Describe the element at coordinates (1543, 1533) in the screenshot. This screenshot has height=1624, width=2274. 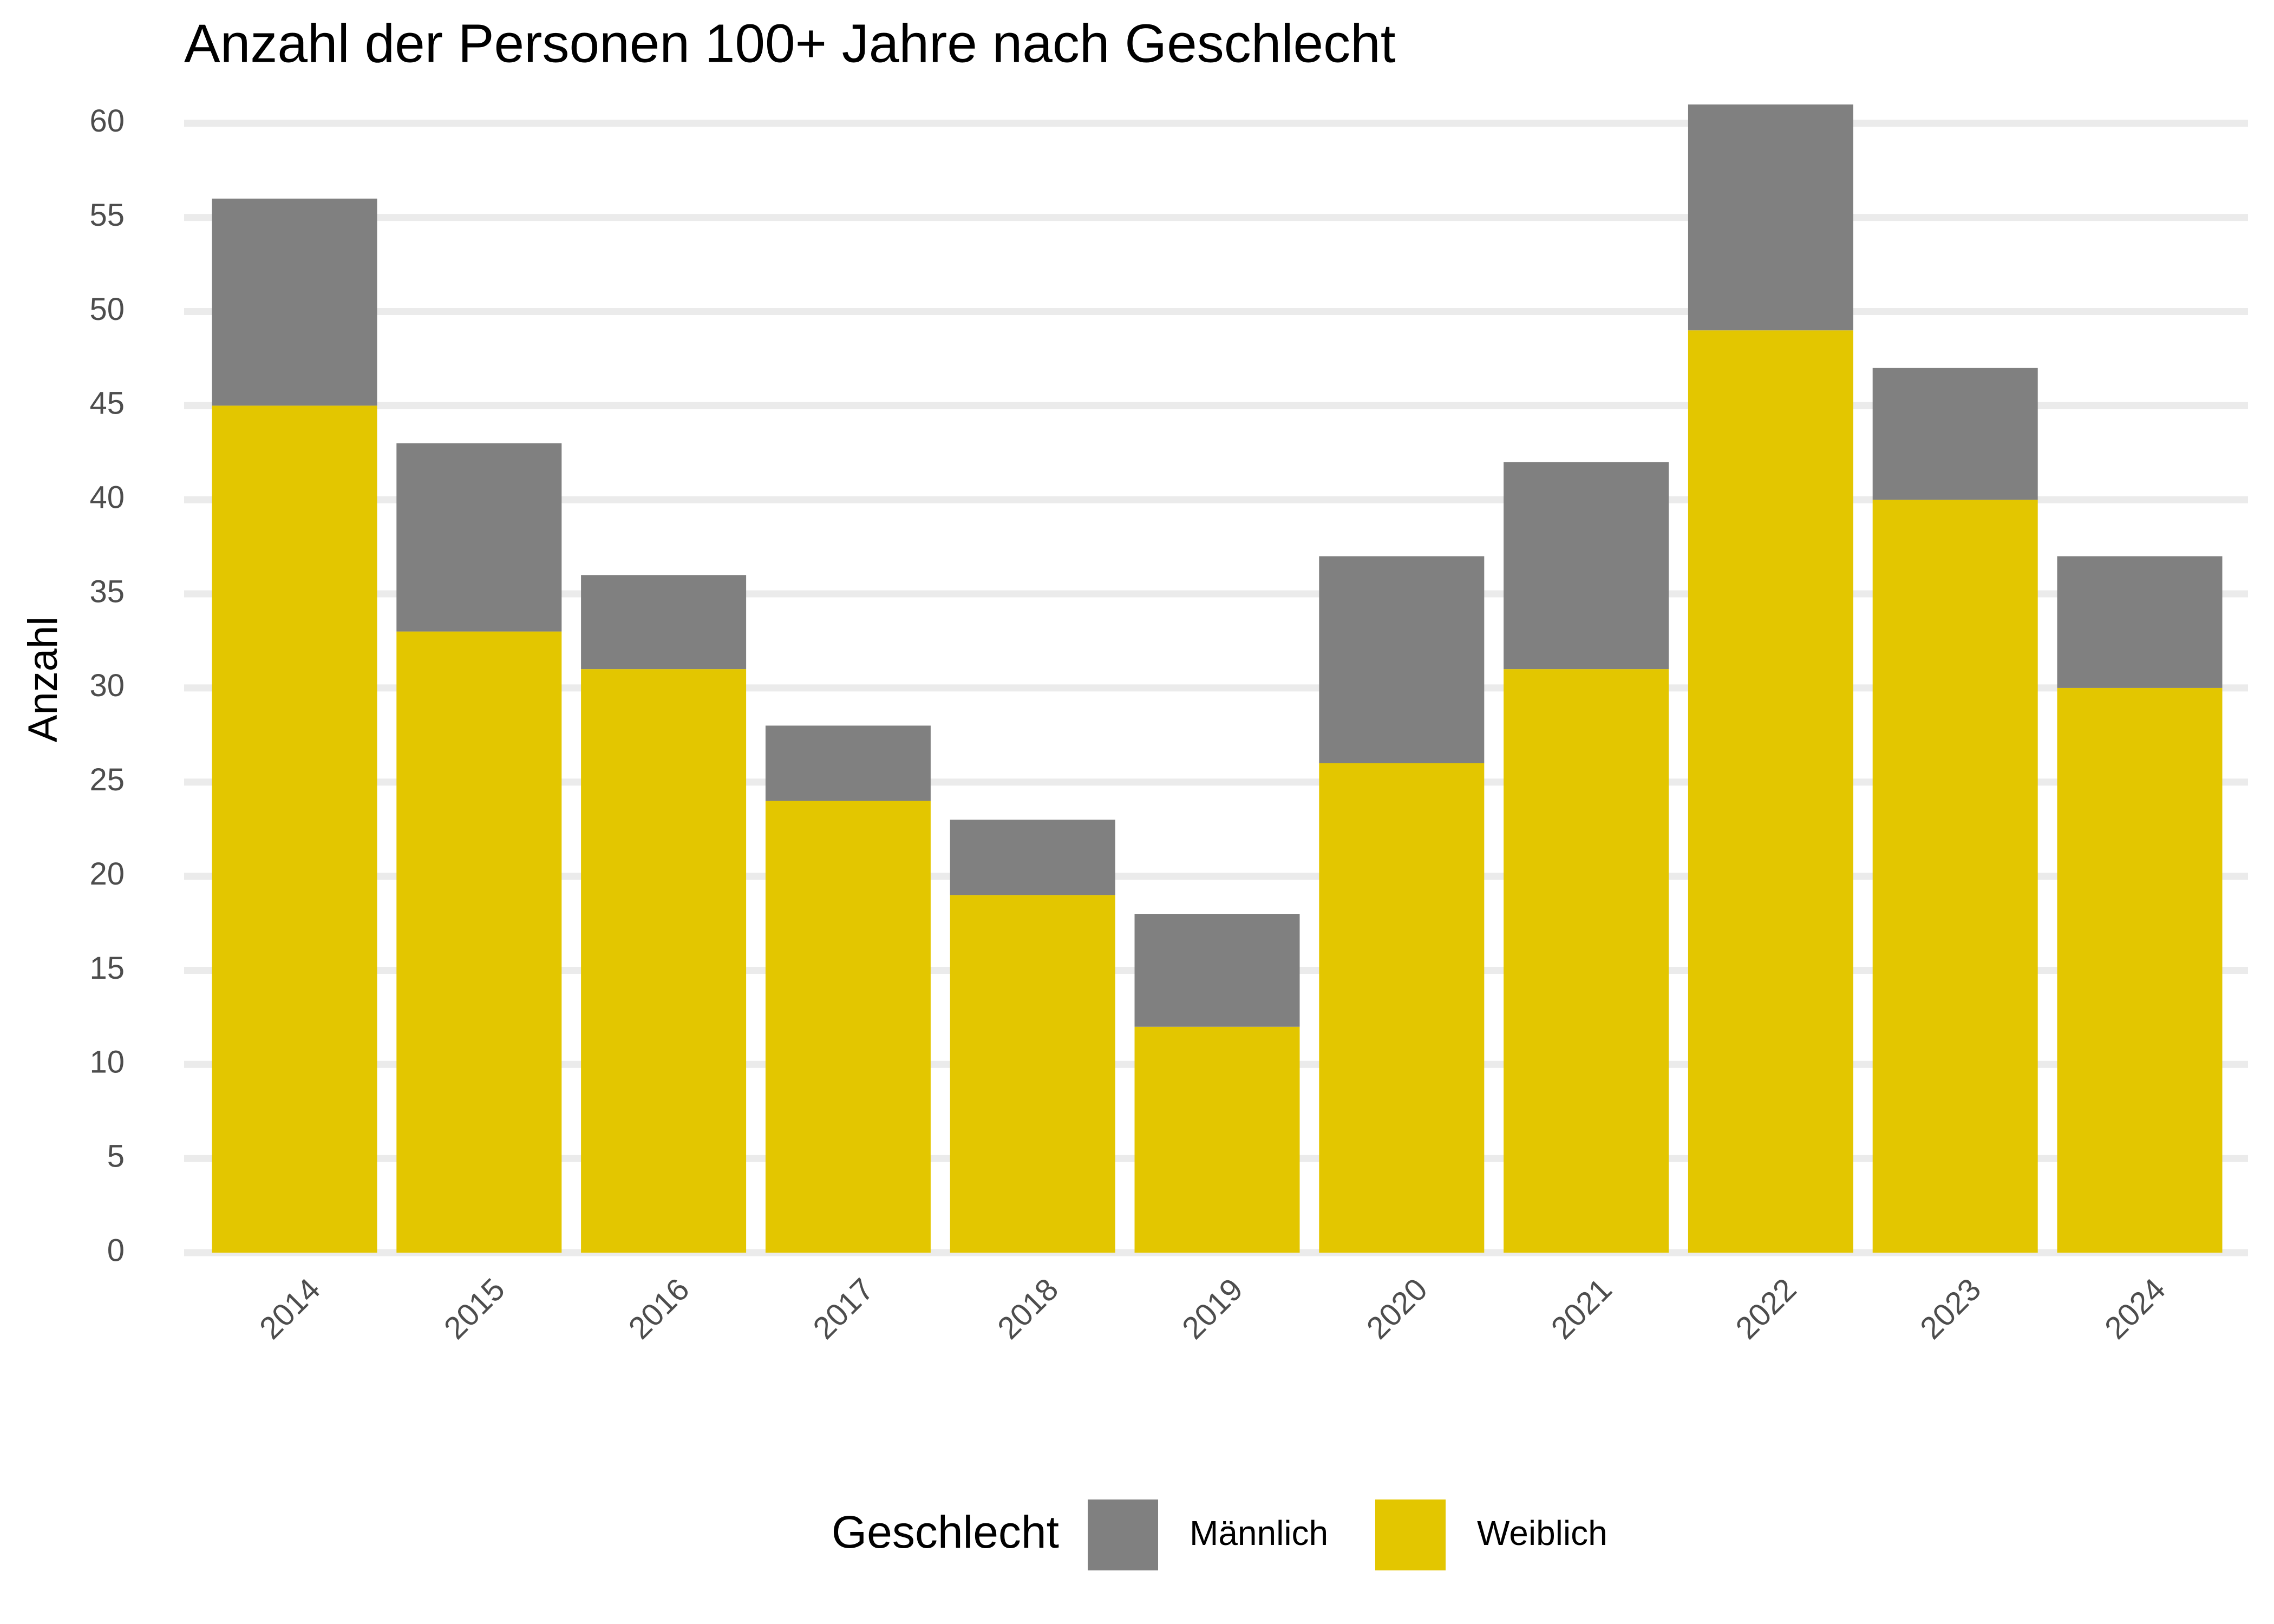
I see `legend-label: Weiblich` at that location.